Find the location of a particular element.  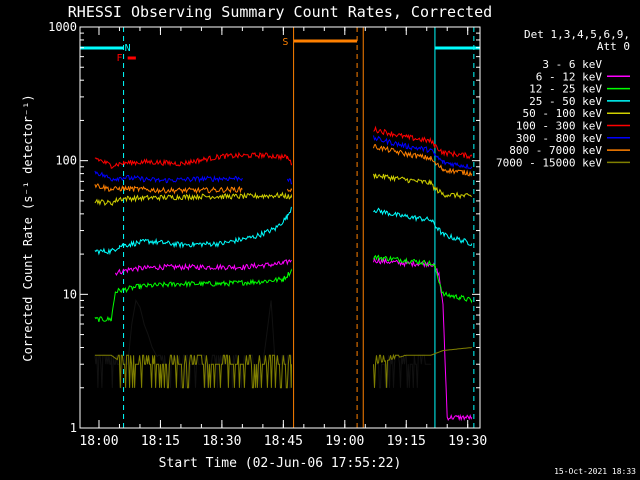

legend-label-6: 300 - 800 keV is located at coordinates (559, 138).